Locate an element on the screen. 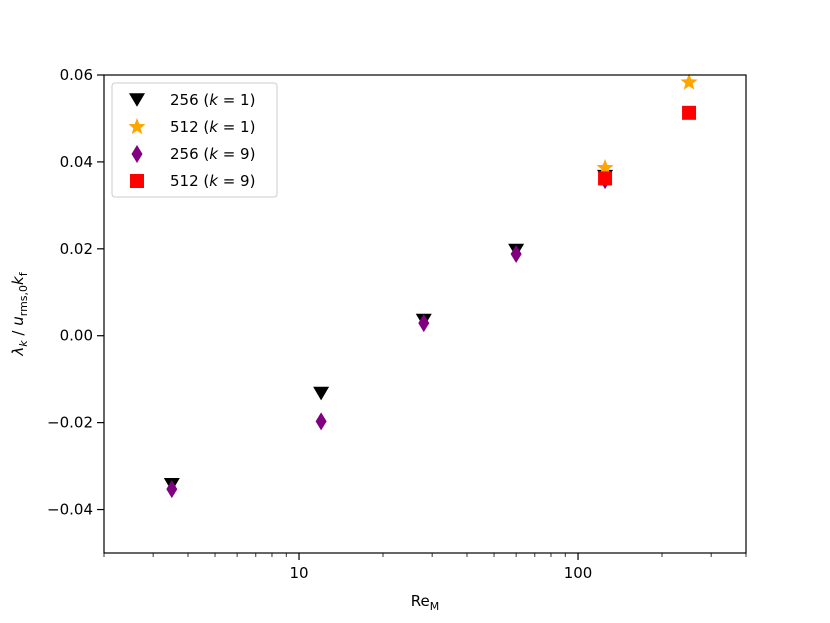 The height and width of the screenshot is (623, 830). y-tick-label: 0.02 is located at coordinates (76, 249).